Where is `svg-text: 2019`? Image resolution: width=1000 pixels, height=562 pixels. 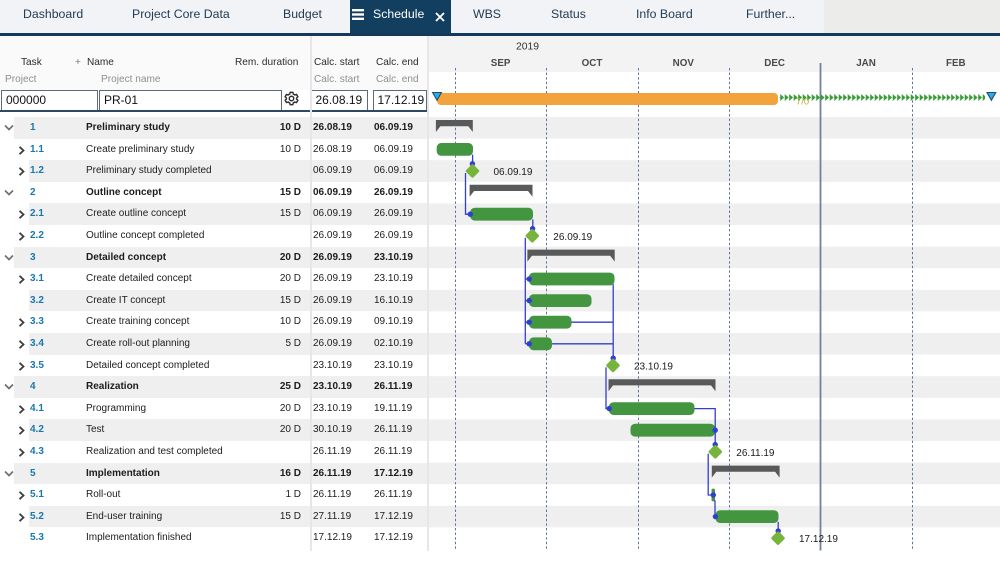 svg-text: 2019 is located at coordinates (527, 47).